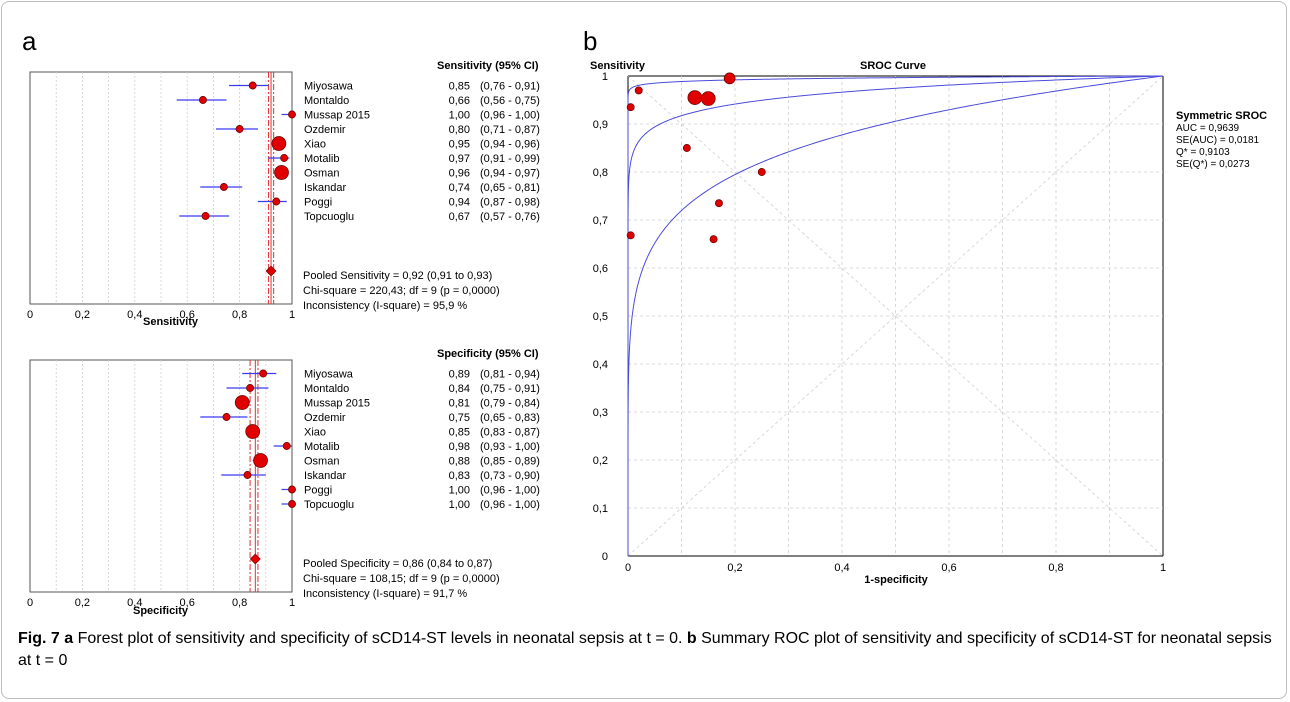  I want to click on sroc-legend-line-2: SE(AUC) = 0,0181, so click(1218, 140).